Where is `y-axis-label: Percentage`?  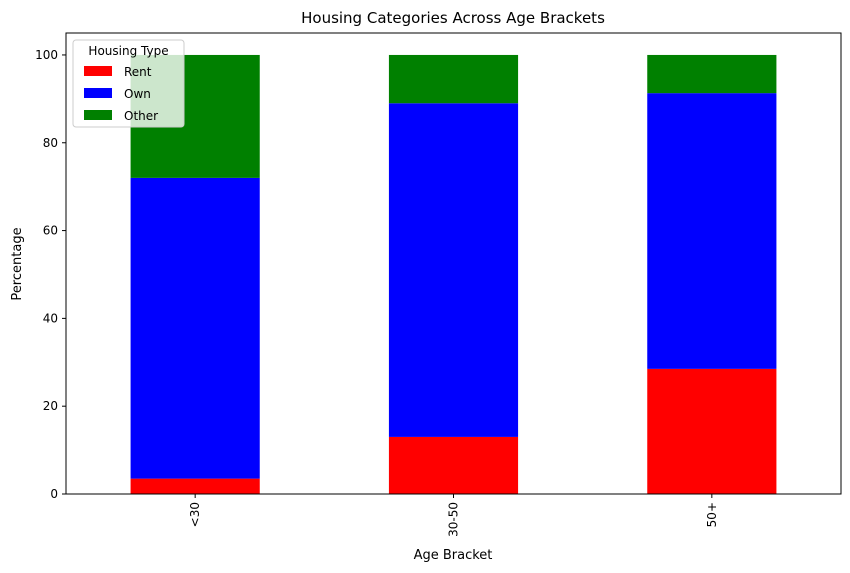
y-axis-label: Percentage is located at coordinates (17, 263).